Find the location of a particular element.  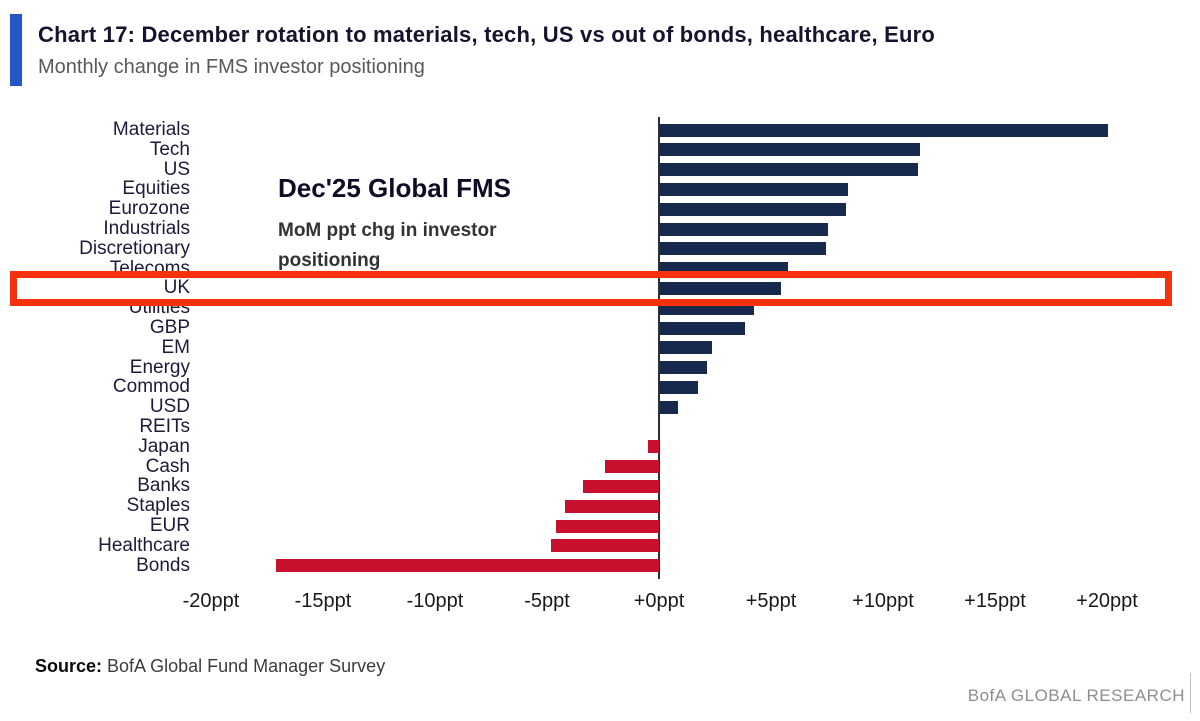

x-axis-tick--15ppt: -15ppt is located at coordinates (323, 601).